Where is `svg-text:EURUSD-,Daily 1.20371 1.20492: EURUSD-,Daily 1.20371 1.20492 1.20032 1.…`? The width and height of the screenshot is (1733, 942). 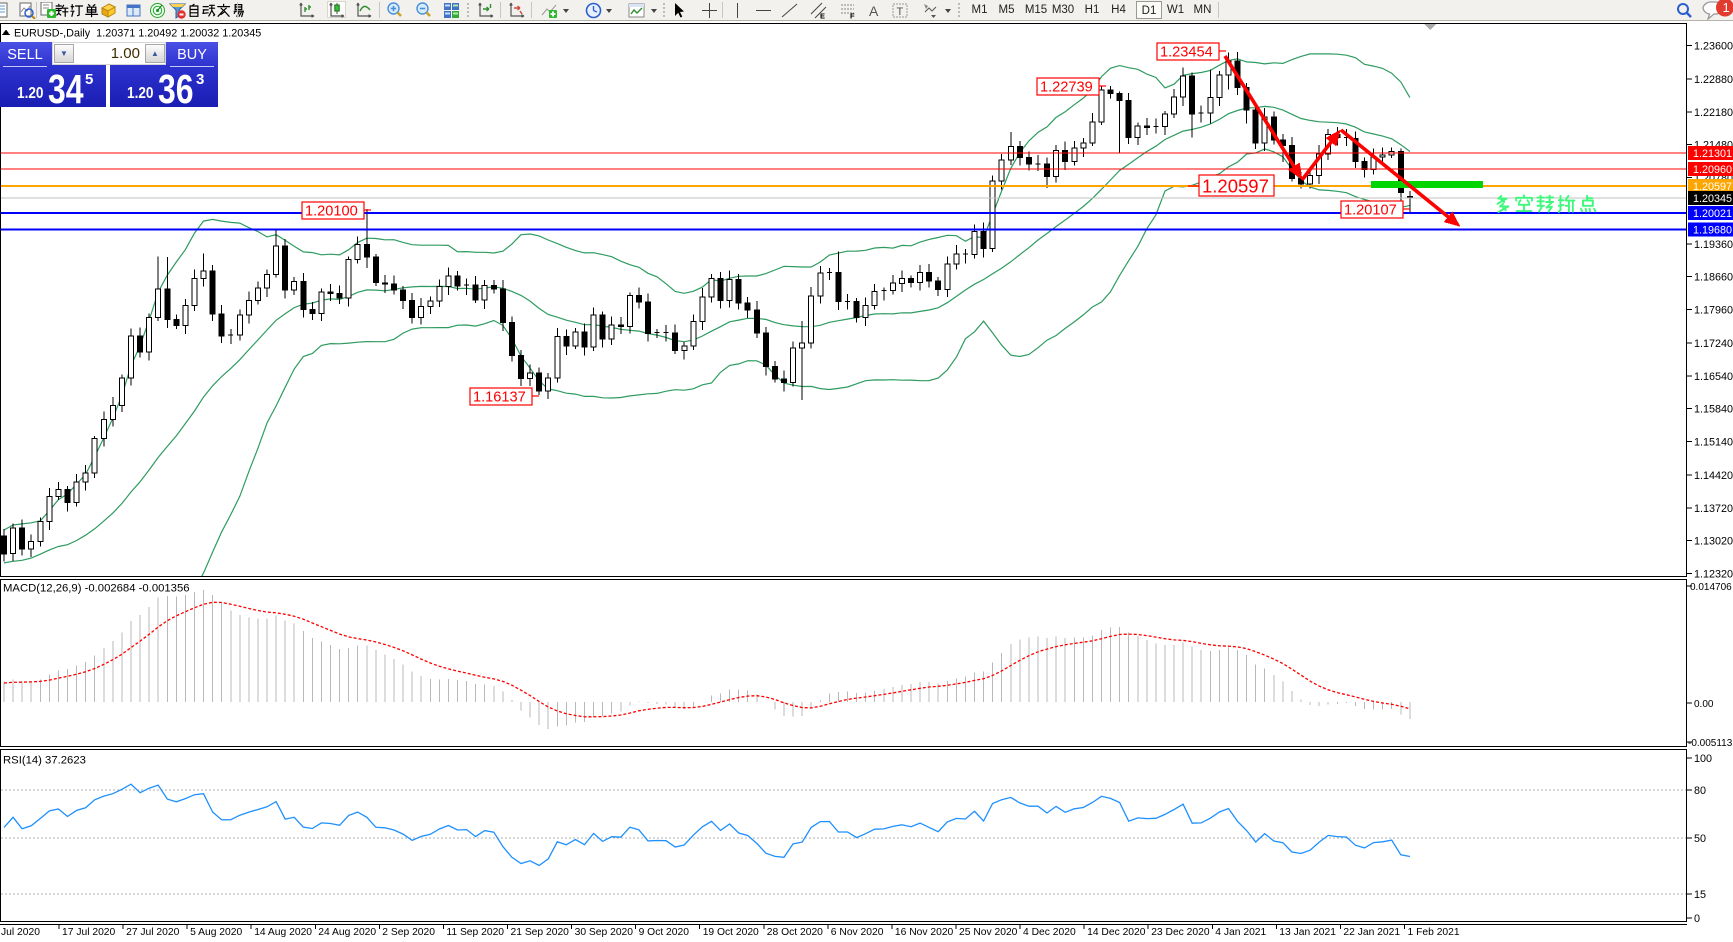 svg-text:EURUSD-,Daily 1.20371 1.20492: EURUSD-,Daily 1.20371 1.20492 1.20032 1.… is located at coordinates (137, 34).